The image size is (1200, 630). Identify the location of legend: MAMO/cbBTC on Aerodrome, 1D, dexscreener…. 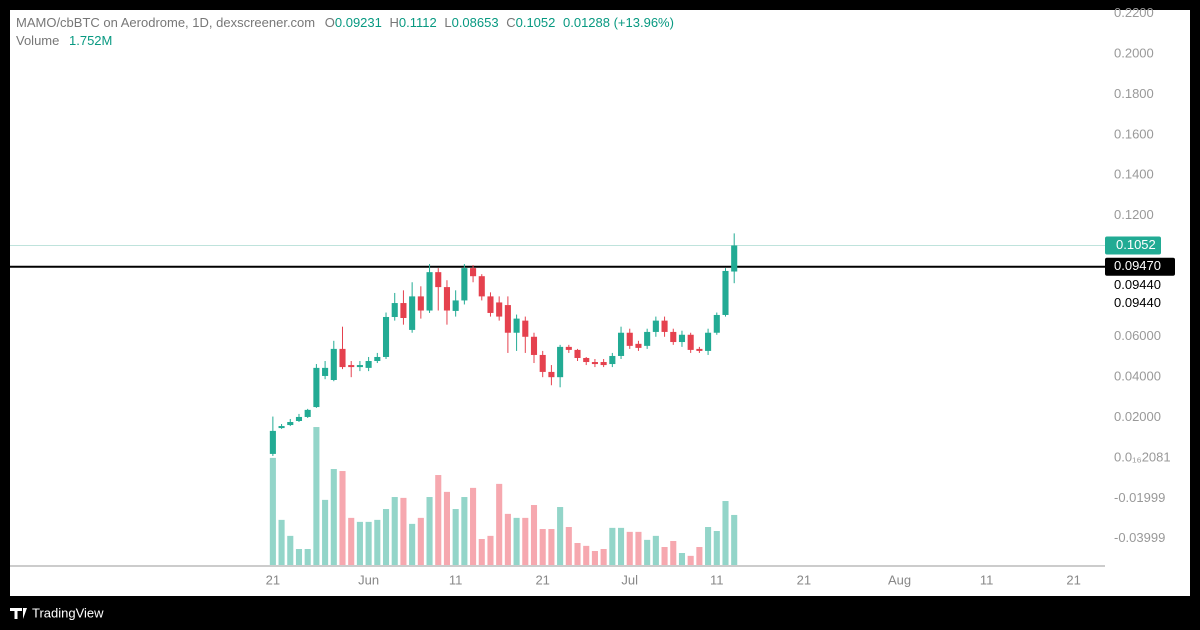
(345, 31).